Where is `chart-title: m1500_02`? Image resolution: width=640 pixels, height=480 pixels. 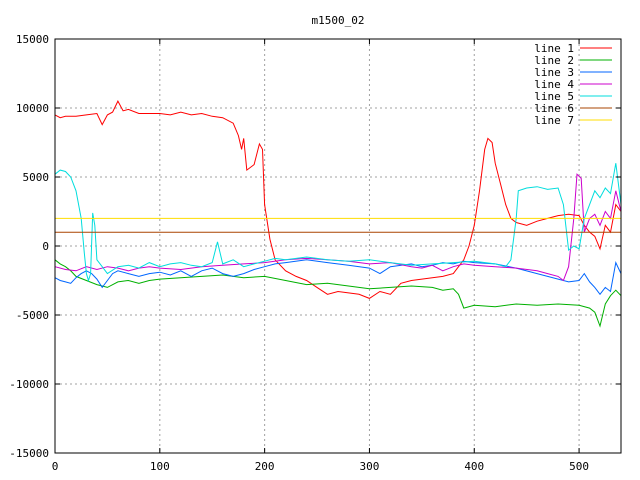 chart-title: m1500_02 is located at coordinates (338, 20).